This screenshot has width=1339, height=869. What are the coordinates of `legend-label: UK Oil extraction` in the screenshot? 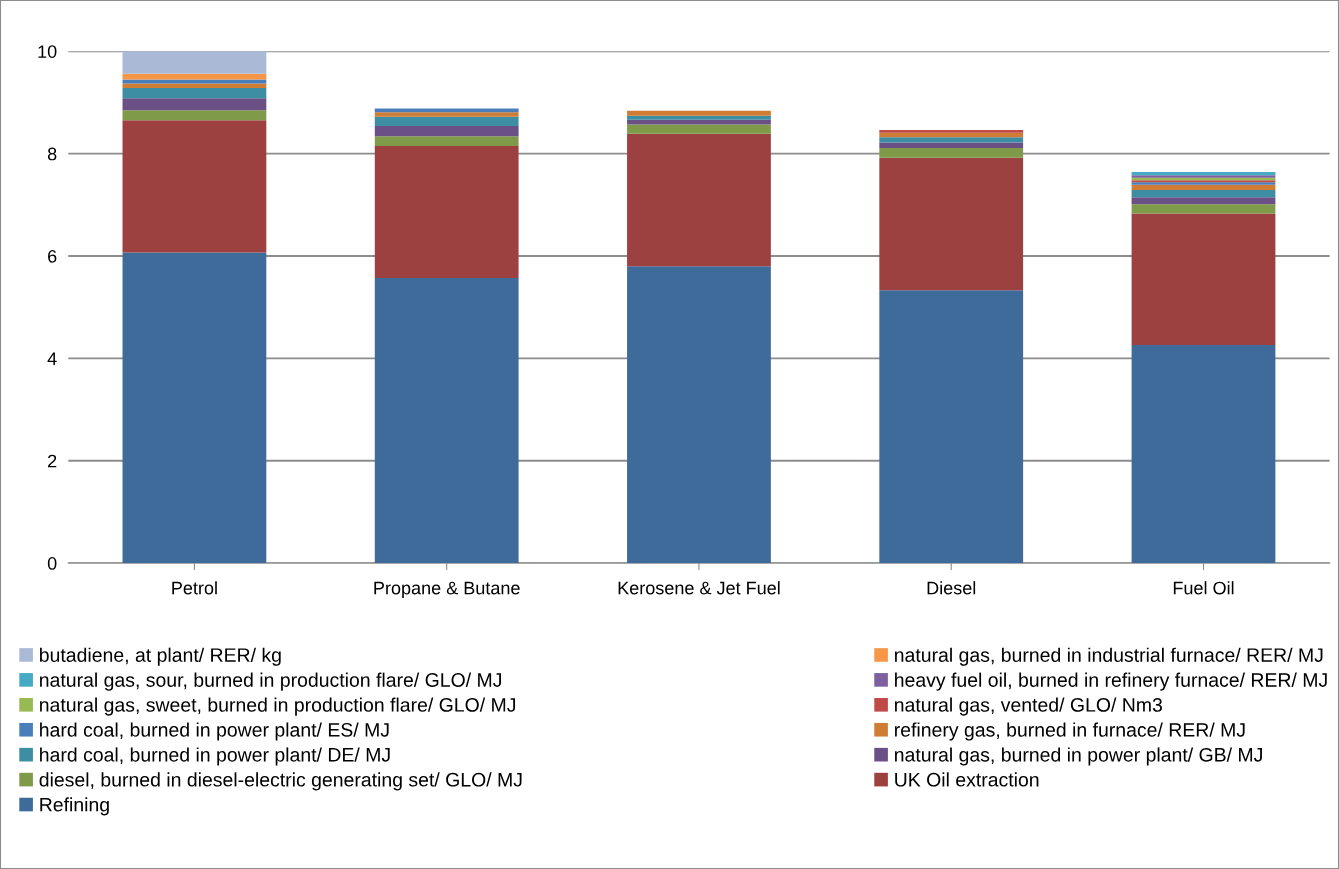 It's located at (967, 779).